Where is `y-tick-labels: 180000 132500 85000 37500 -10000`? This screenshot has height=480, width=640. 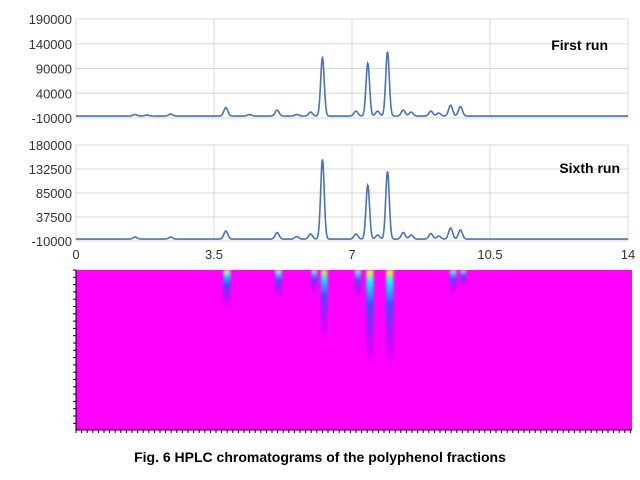
y-tick-labels: 180000 132500 85000 37500 -10000 is located at coordinates (50, 193).